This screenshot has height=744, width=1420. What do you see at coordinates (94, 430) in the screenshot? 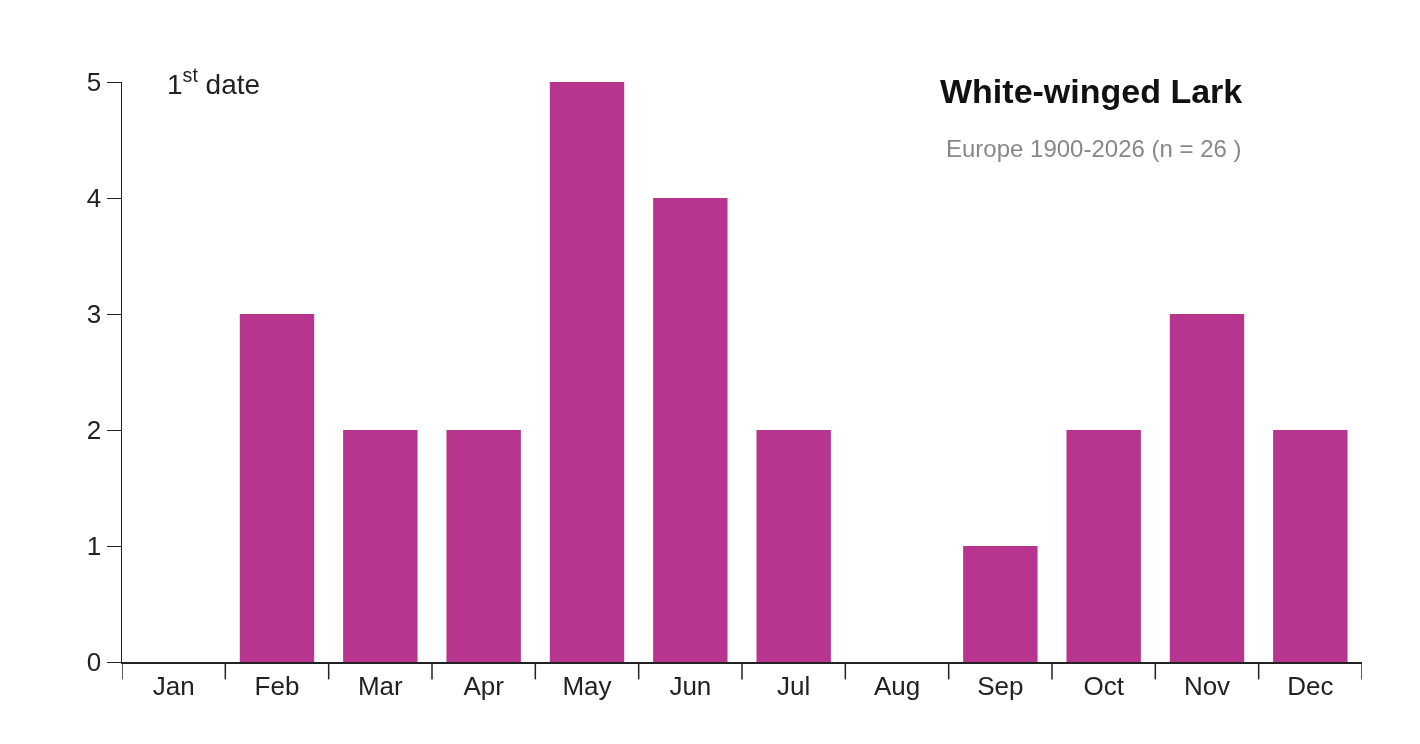
I see `y-tick-label: 2` at bounding box center [94, 430].